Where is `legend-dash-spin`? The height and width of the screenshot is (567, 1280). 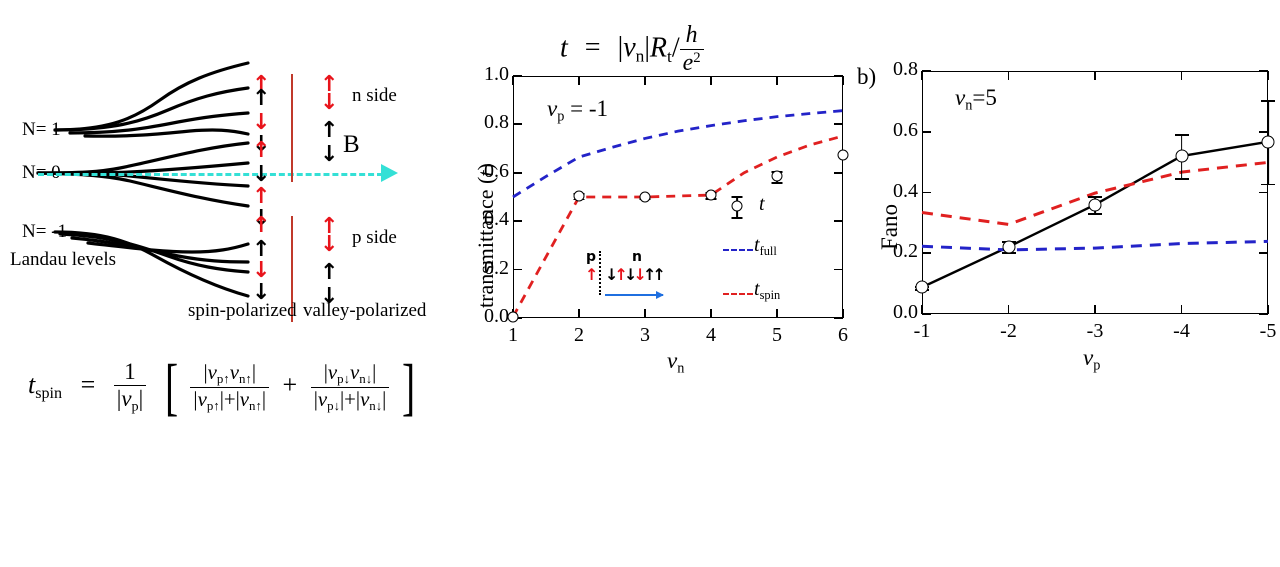
legend-dash-spin is located at coordinates (738, 294).